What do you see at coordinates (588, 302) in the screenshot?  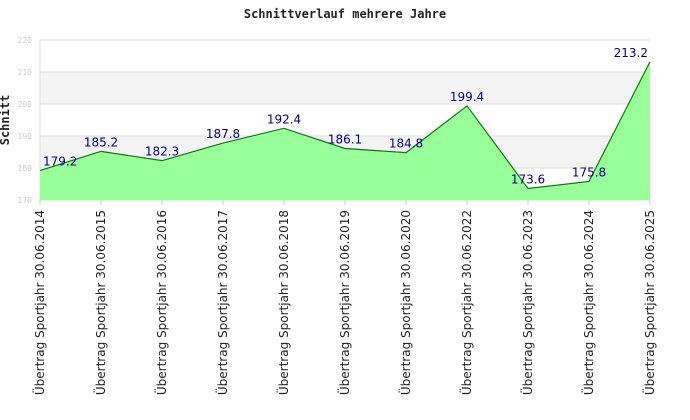 I see `x-tick-label: Übertrag Sportjahr 30.06.2024` at bounding box center [588, 302].